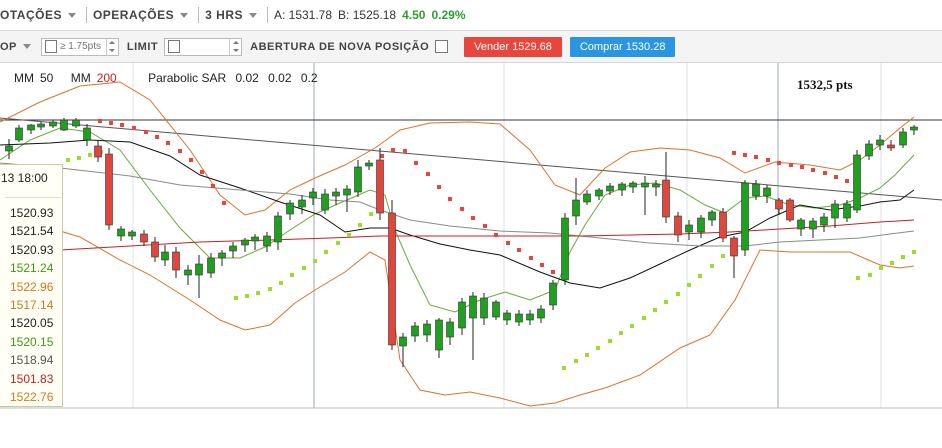  What do you see at coordinates (442, 46) in the screenshot?
I see `new-position-checkbox` at bounding box center [442, 46].